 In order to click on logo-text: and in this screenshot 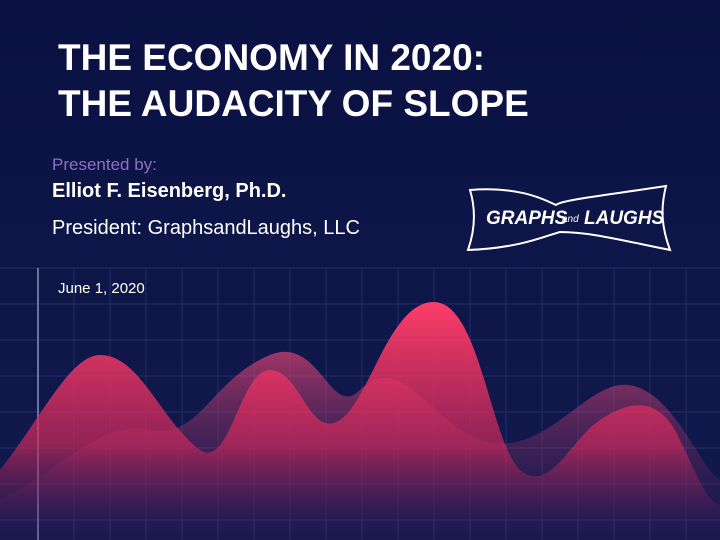, I will do `click(570, 219)`.